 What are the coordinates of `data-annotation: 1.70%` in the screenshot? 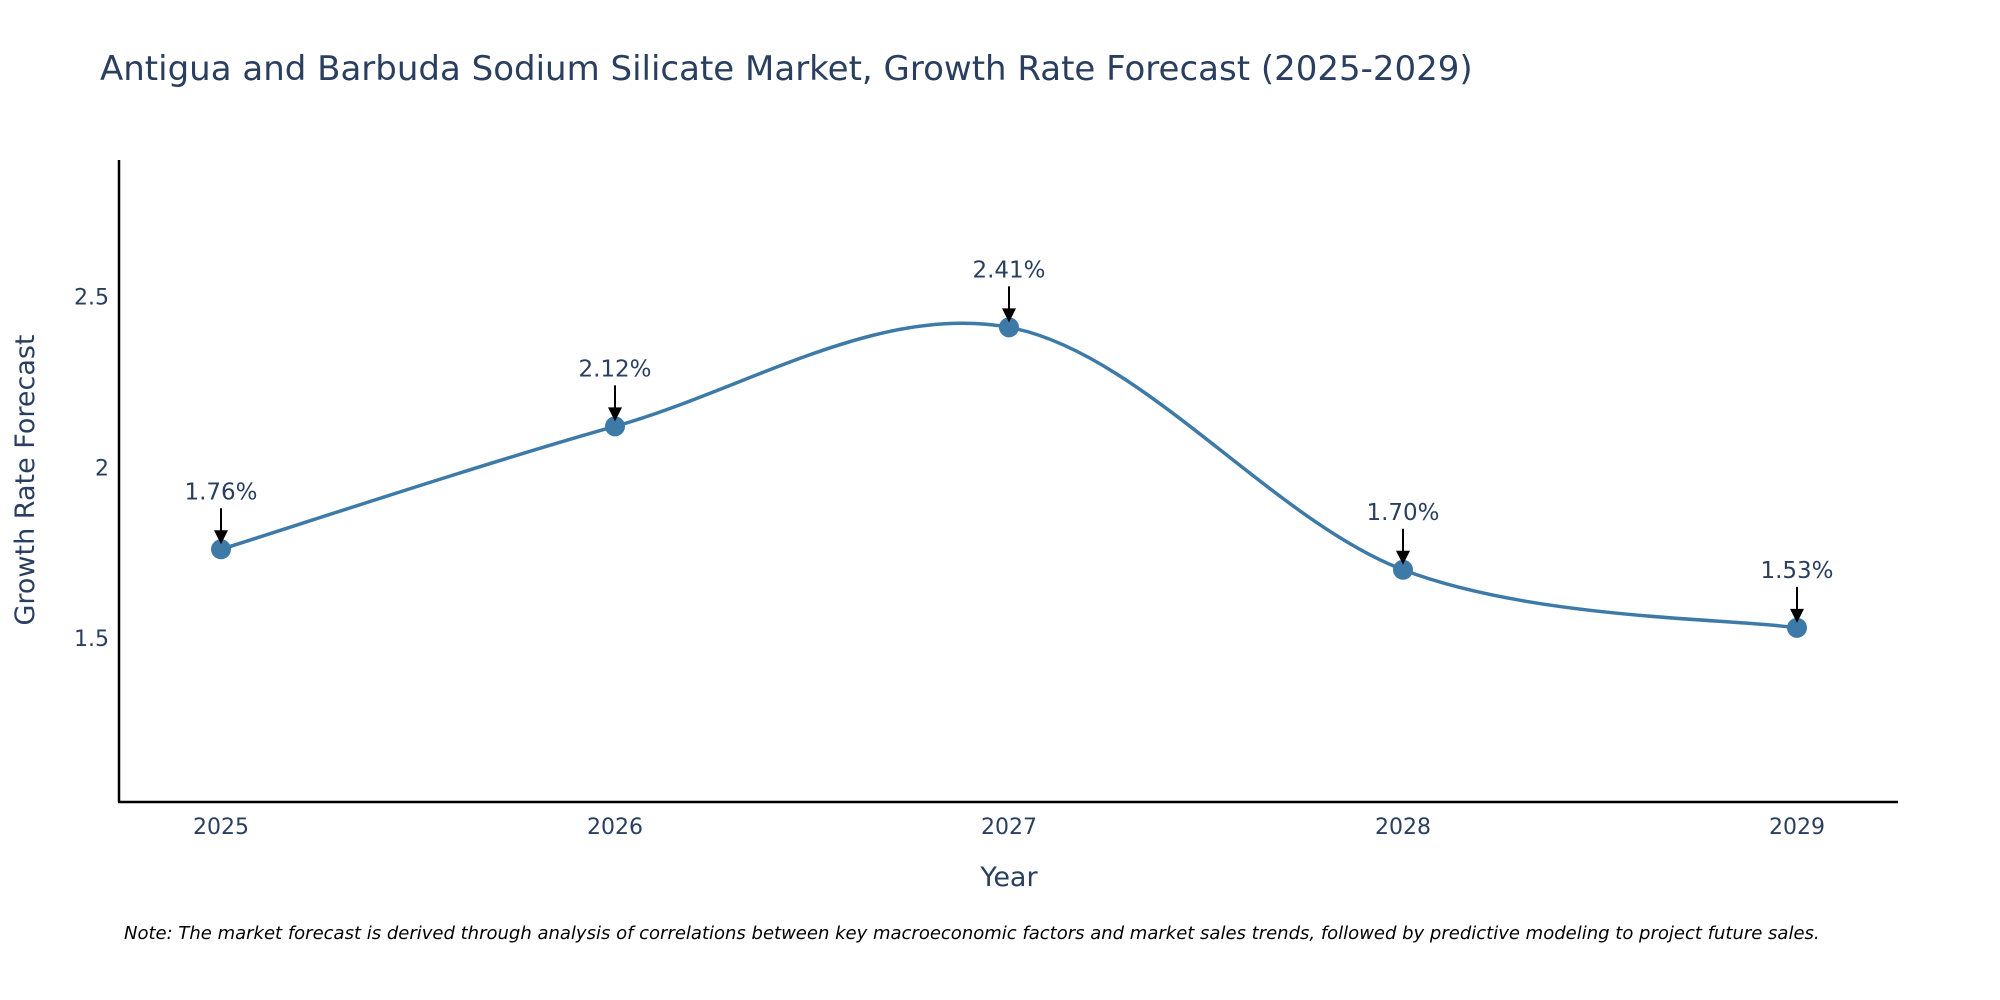 It's located at (1403, 532).